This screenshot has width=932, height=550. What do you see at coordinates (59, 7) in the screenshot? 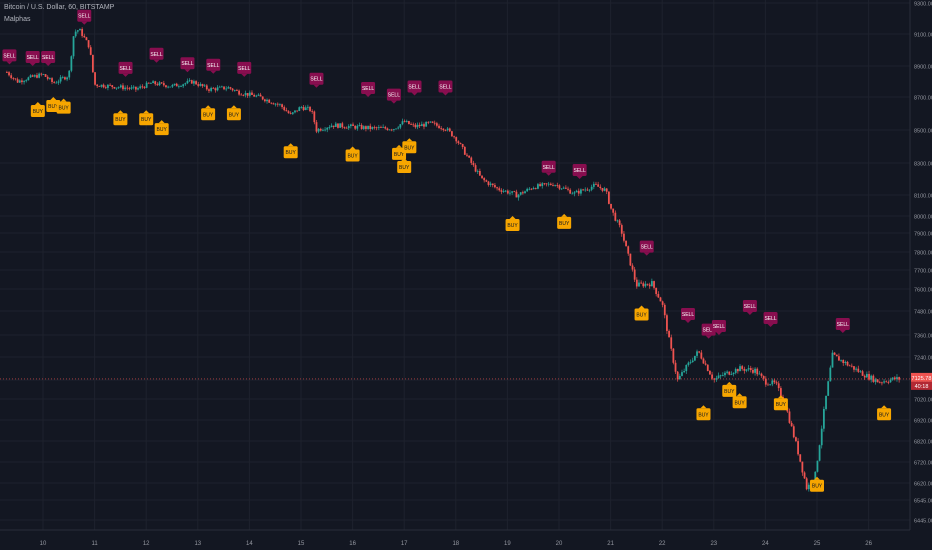
I see `symbol-title: Bitcoin / U.S. Dollar, 60, BITSTAMP` at bounding box center [59, 7].